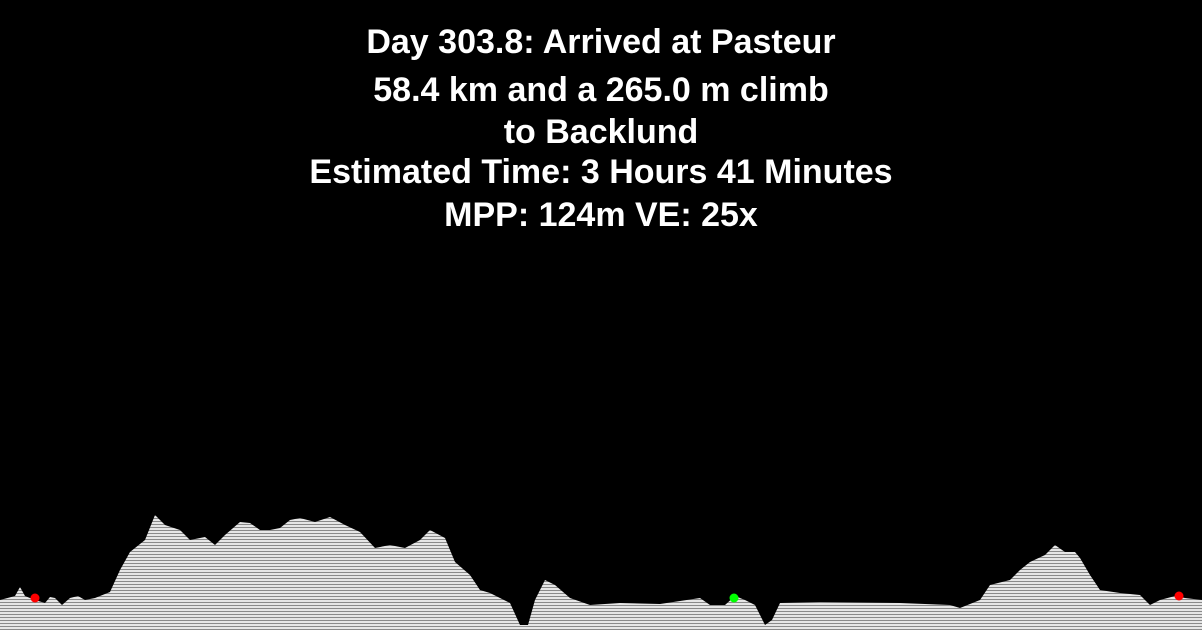 The height and width of the screenshot is (630, 1202). What do you see at coordinates (600, 90) in the screenshot?
I see `status-line: 58.4 km and a 265.0 m climb` at bounding box center [600, 90].